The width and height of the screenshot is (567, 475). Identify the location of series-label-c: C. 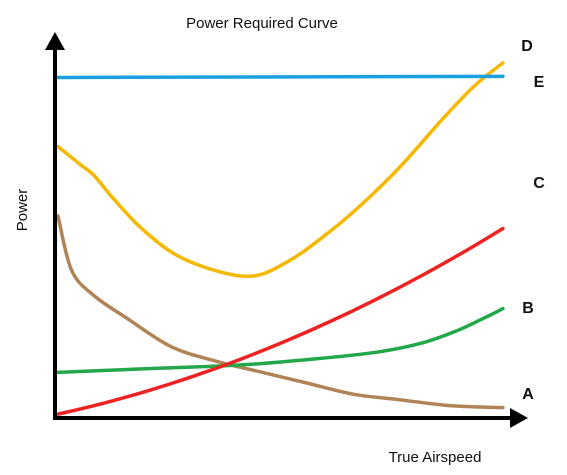
(539, 183).